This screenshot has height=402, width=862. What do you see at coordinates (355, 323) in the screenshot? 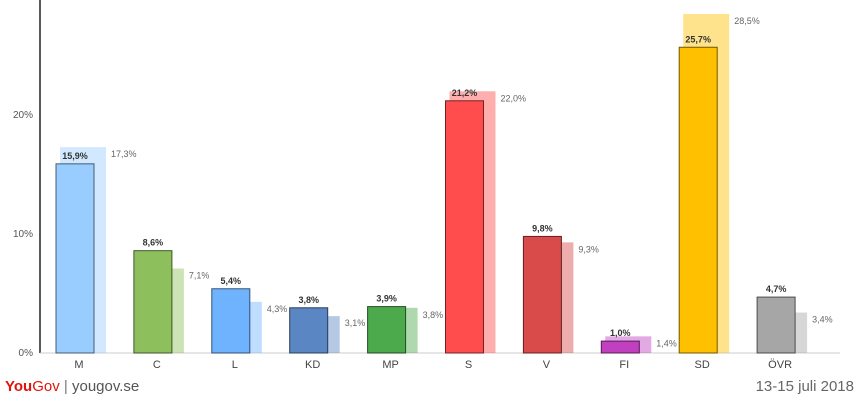
I see `value-label-previous: 3,1%` at bounding box center [355, 323].